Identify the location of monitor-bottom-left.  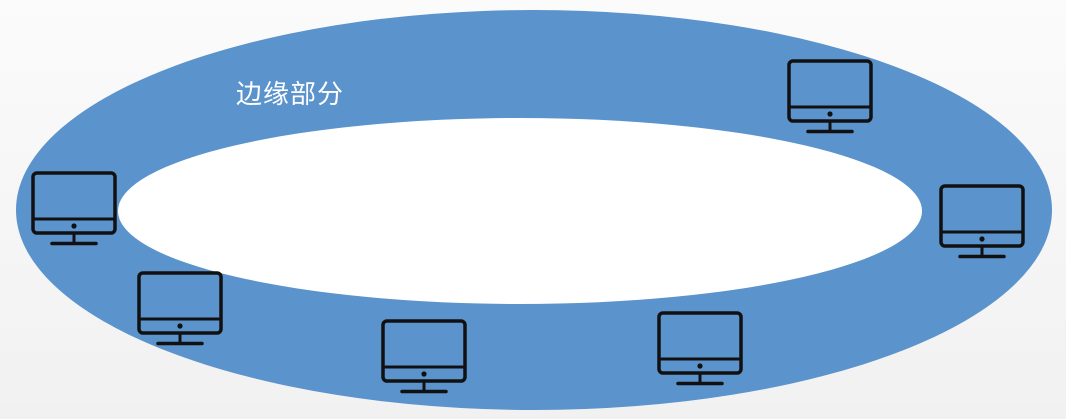
(180, 309).